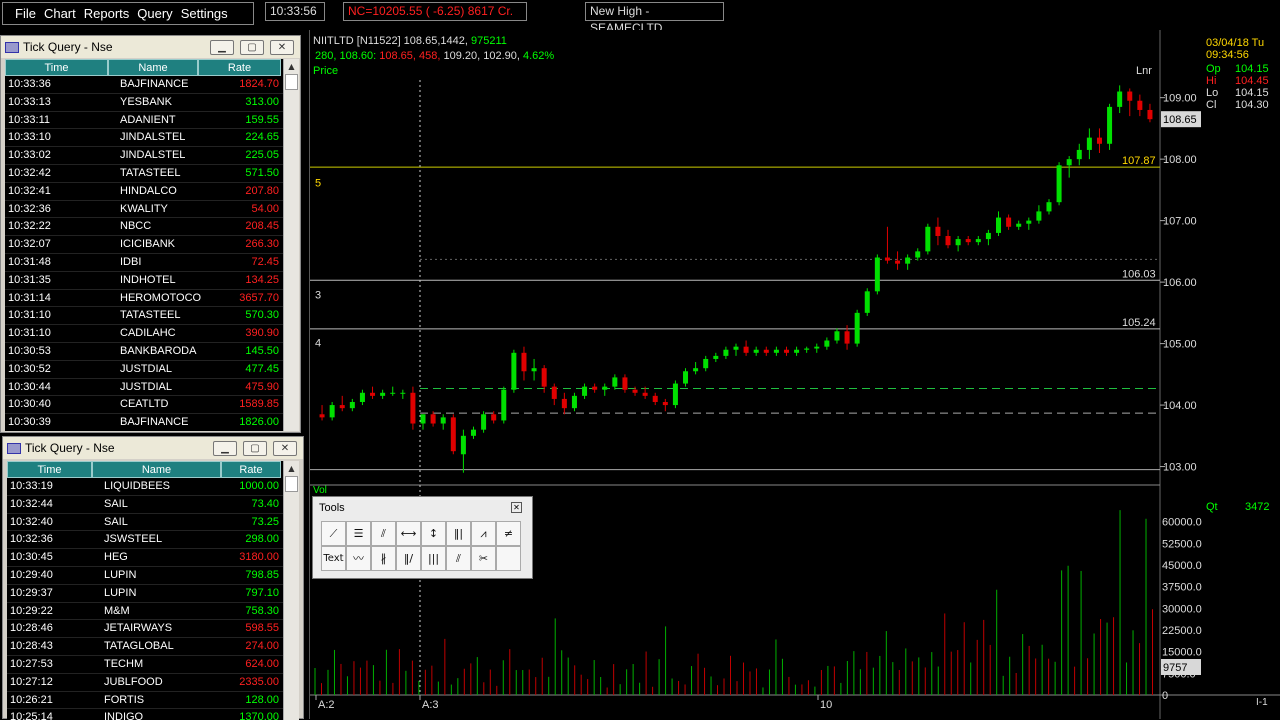 Image resolution: width=1280 pixels, height=720 pixels. Describe the element at coordinates (144, 156) in the screenshot. I see `table-row: 10:33:02 JINDALSTEL 225.05` at that location.